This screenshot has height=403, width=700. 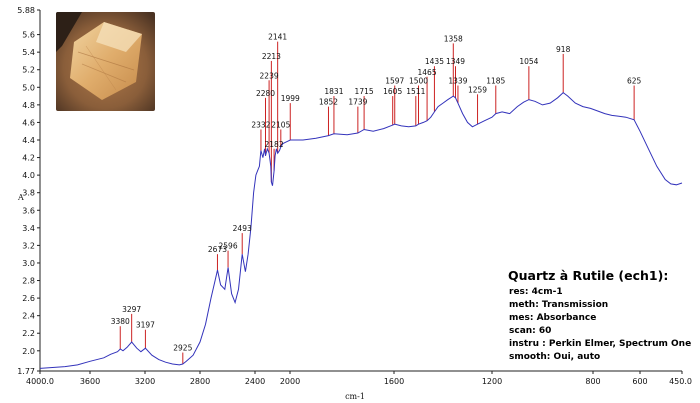 I want to click on y-tick-label: 1.77, so click(x=26, y=371).